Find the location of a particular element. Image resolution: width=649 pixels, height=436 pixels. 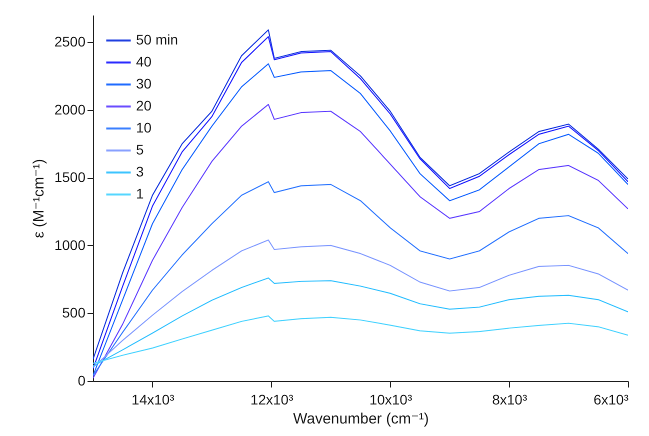

y-tick-label: 0 is located at coordinates (82, 380).